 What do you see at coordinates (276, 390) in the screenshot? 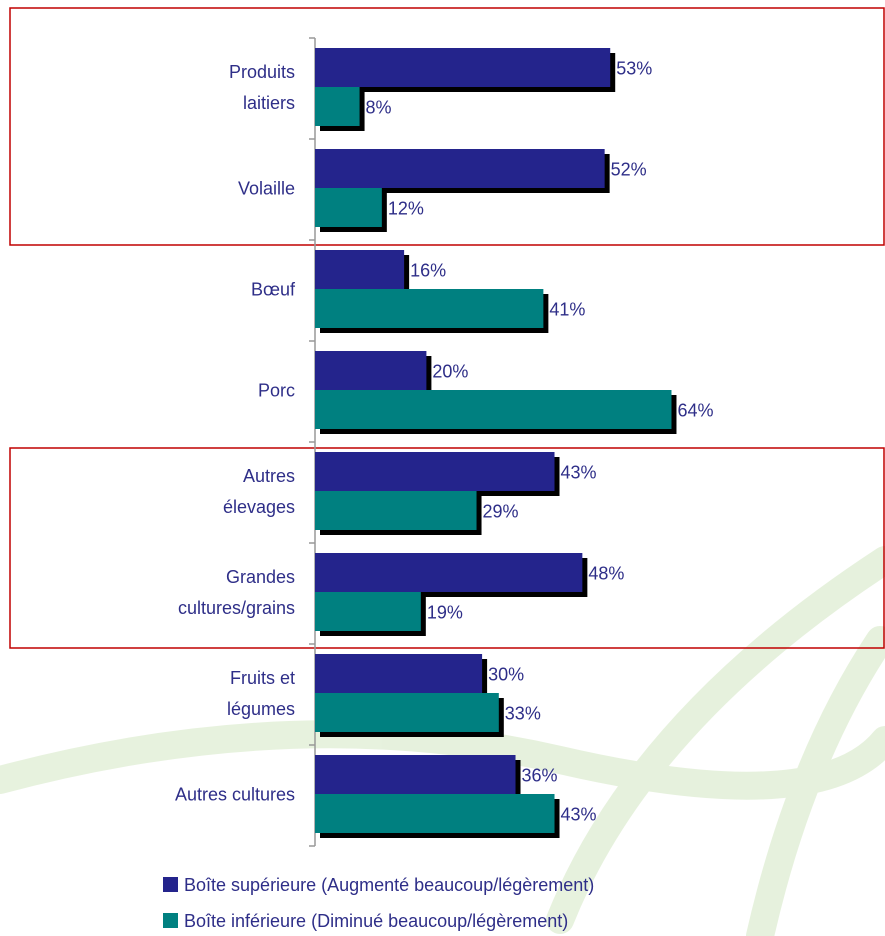
I see `category-label: Porc` at bounding box center [276, 390].